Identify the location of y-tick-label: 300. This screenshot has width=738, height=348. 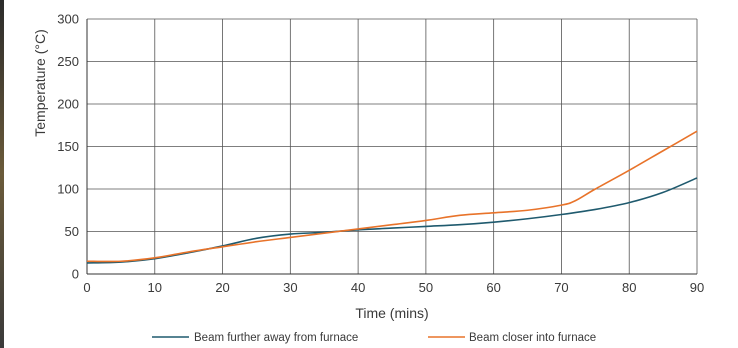
(68, 19).